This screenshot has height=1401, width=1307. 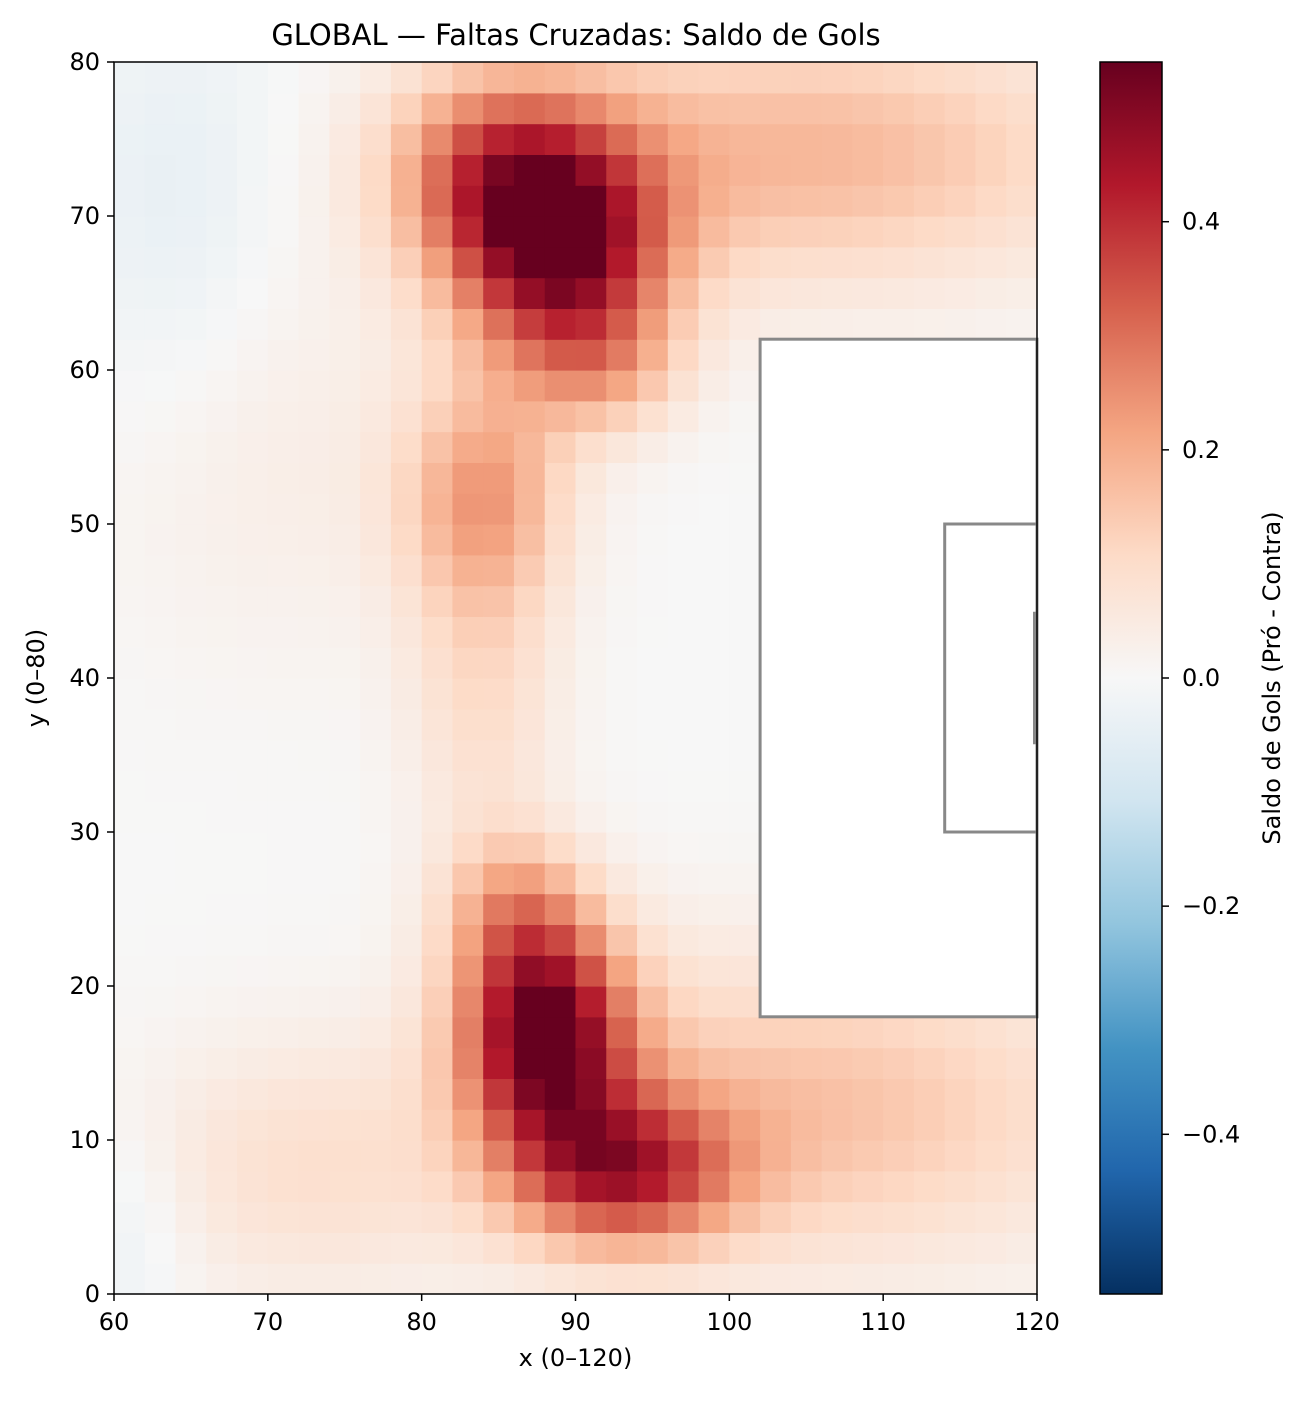 What do you see at coordinates (575, 35) in the screenshot?
I see `chart-title: GLOBAL — Faltas Cruzadas: Saldo de Gols` at bounding box center [575, 35].